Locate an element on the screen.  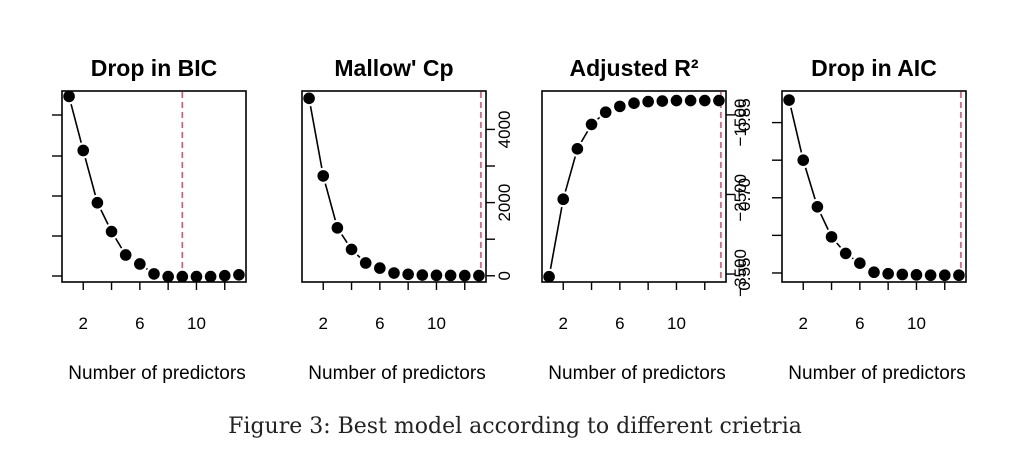
panel-1: Drop in BIC 2 6 10 Number of predictors is located at coordinates (149, 219).